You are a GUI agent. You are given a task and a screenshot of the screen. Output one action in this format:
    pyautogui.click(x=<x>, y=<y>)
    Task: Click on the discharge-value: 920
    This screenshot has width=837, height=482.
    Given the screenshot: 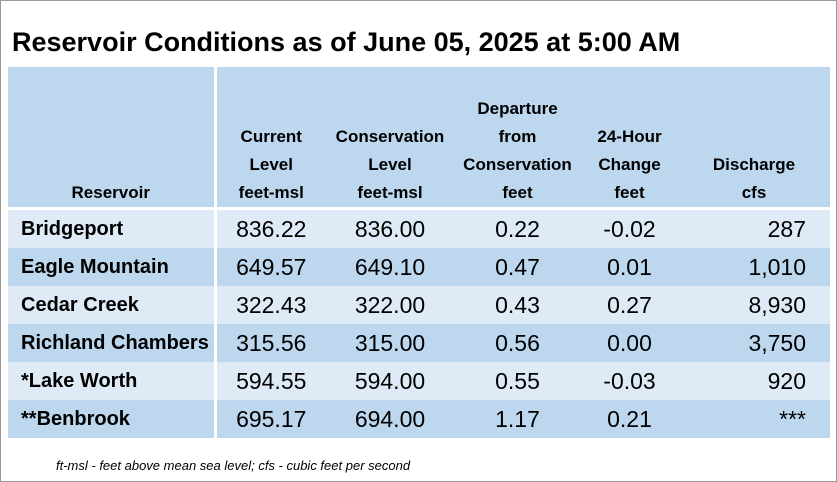 What is the action you would take?
    pyautogui.click(x=754, y=381)
    